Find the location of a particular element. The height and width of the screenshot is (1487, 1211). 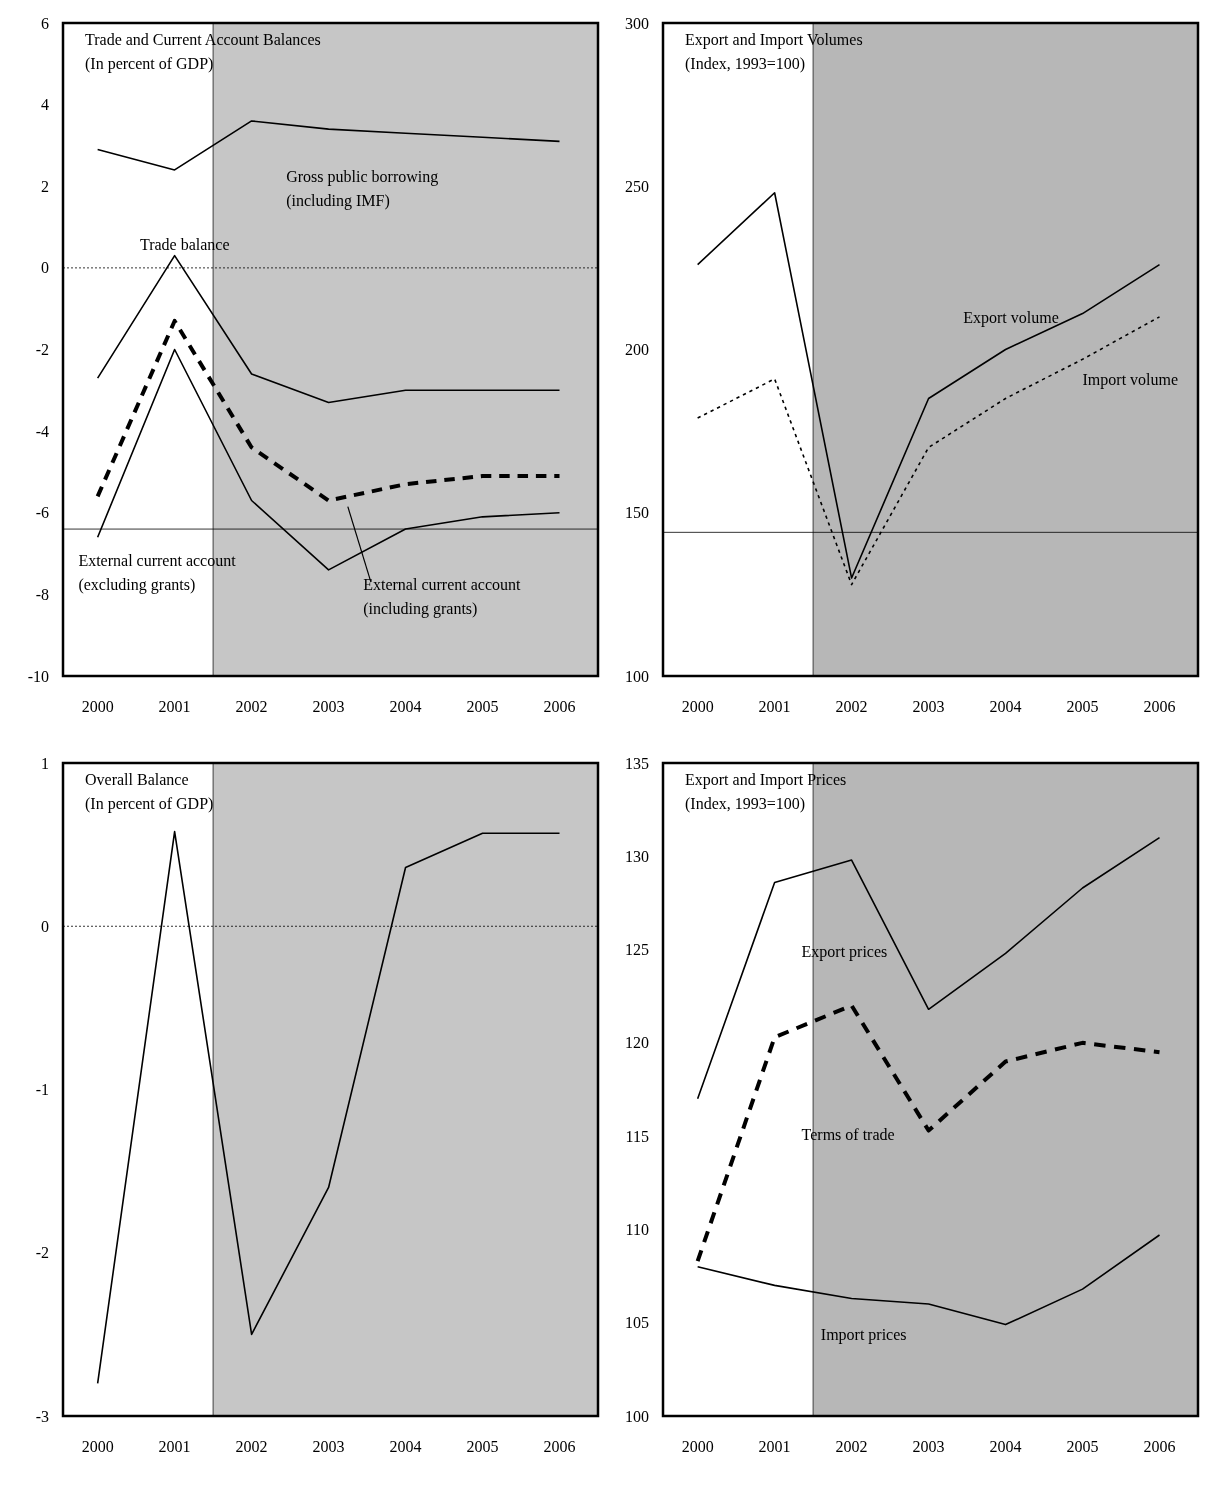

series-label: Import volume is located at coordinates (1130, 380).